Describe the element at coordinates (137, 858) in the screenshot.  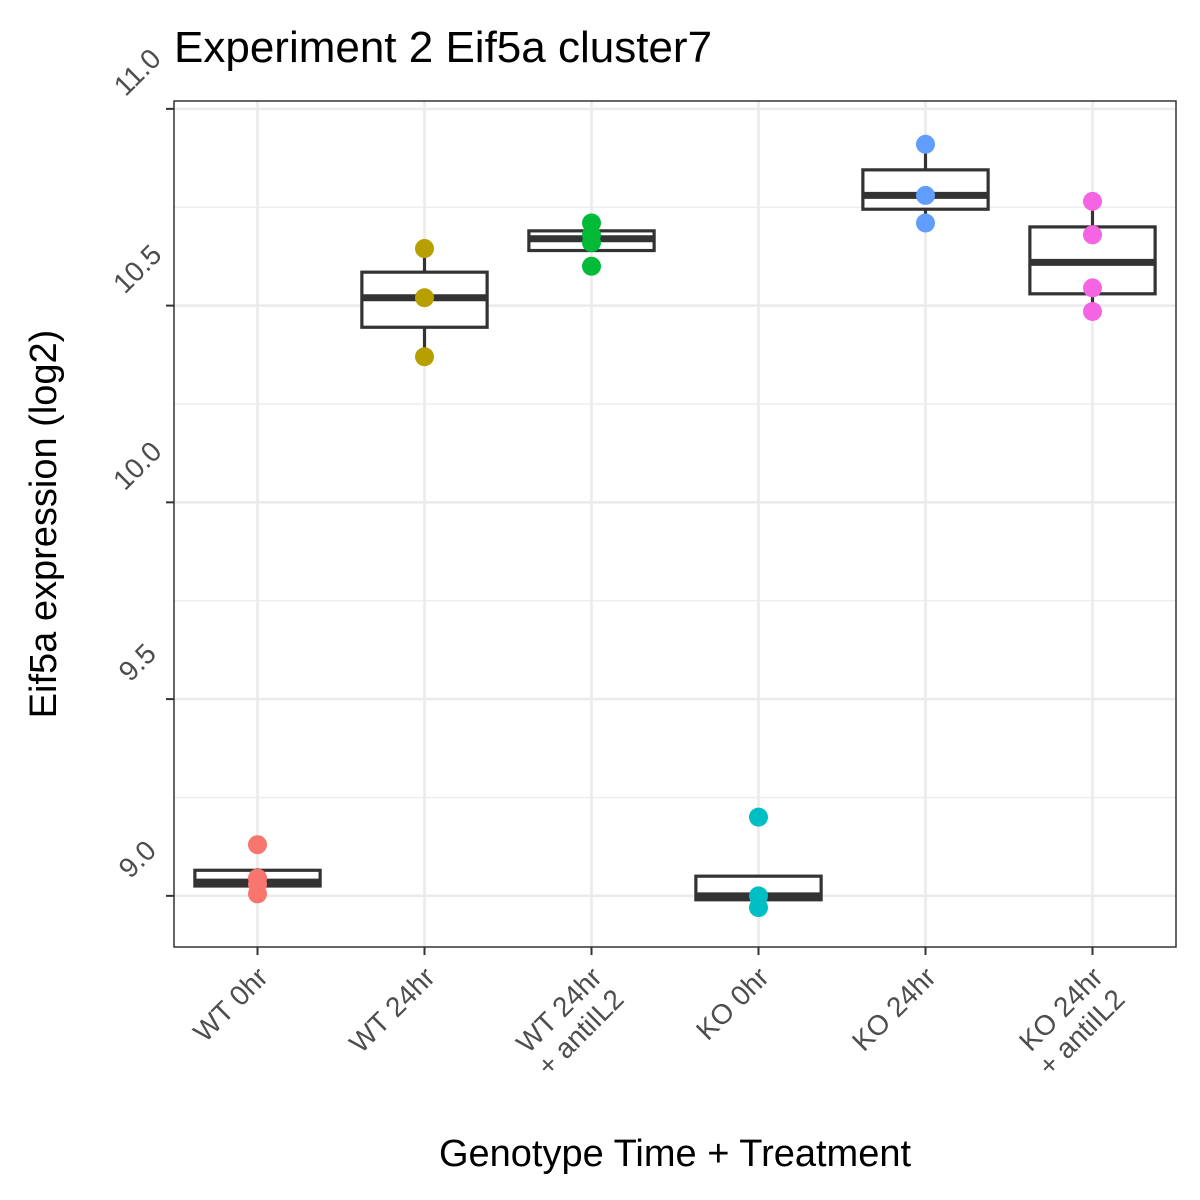
I see `y-tick-label: 9.0` at that location.